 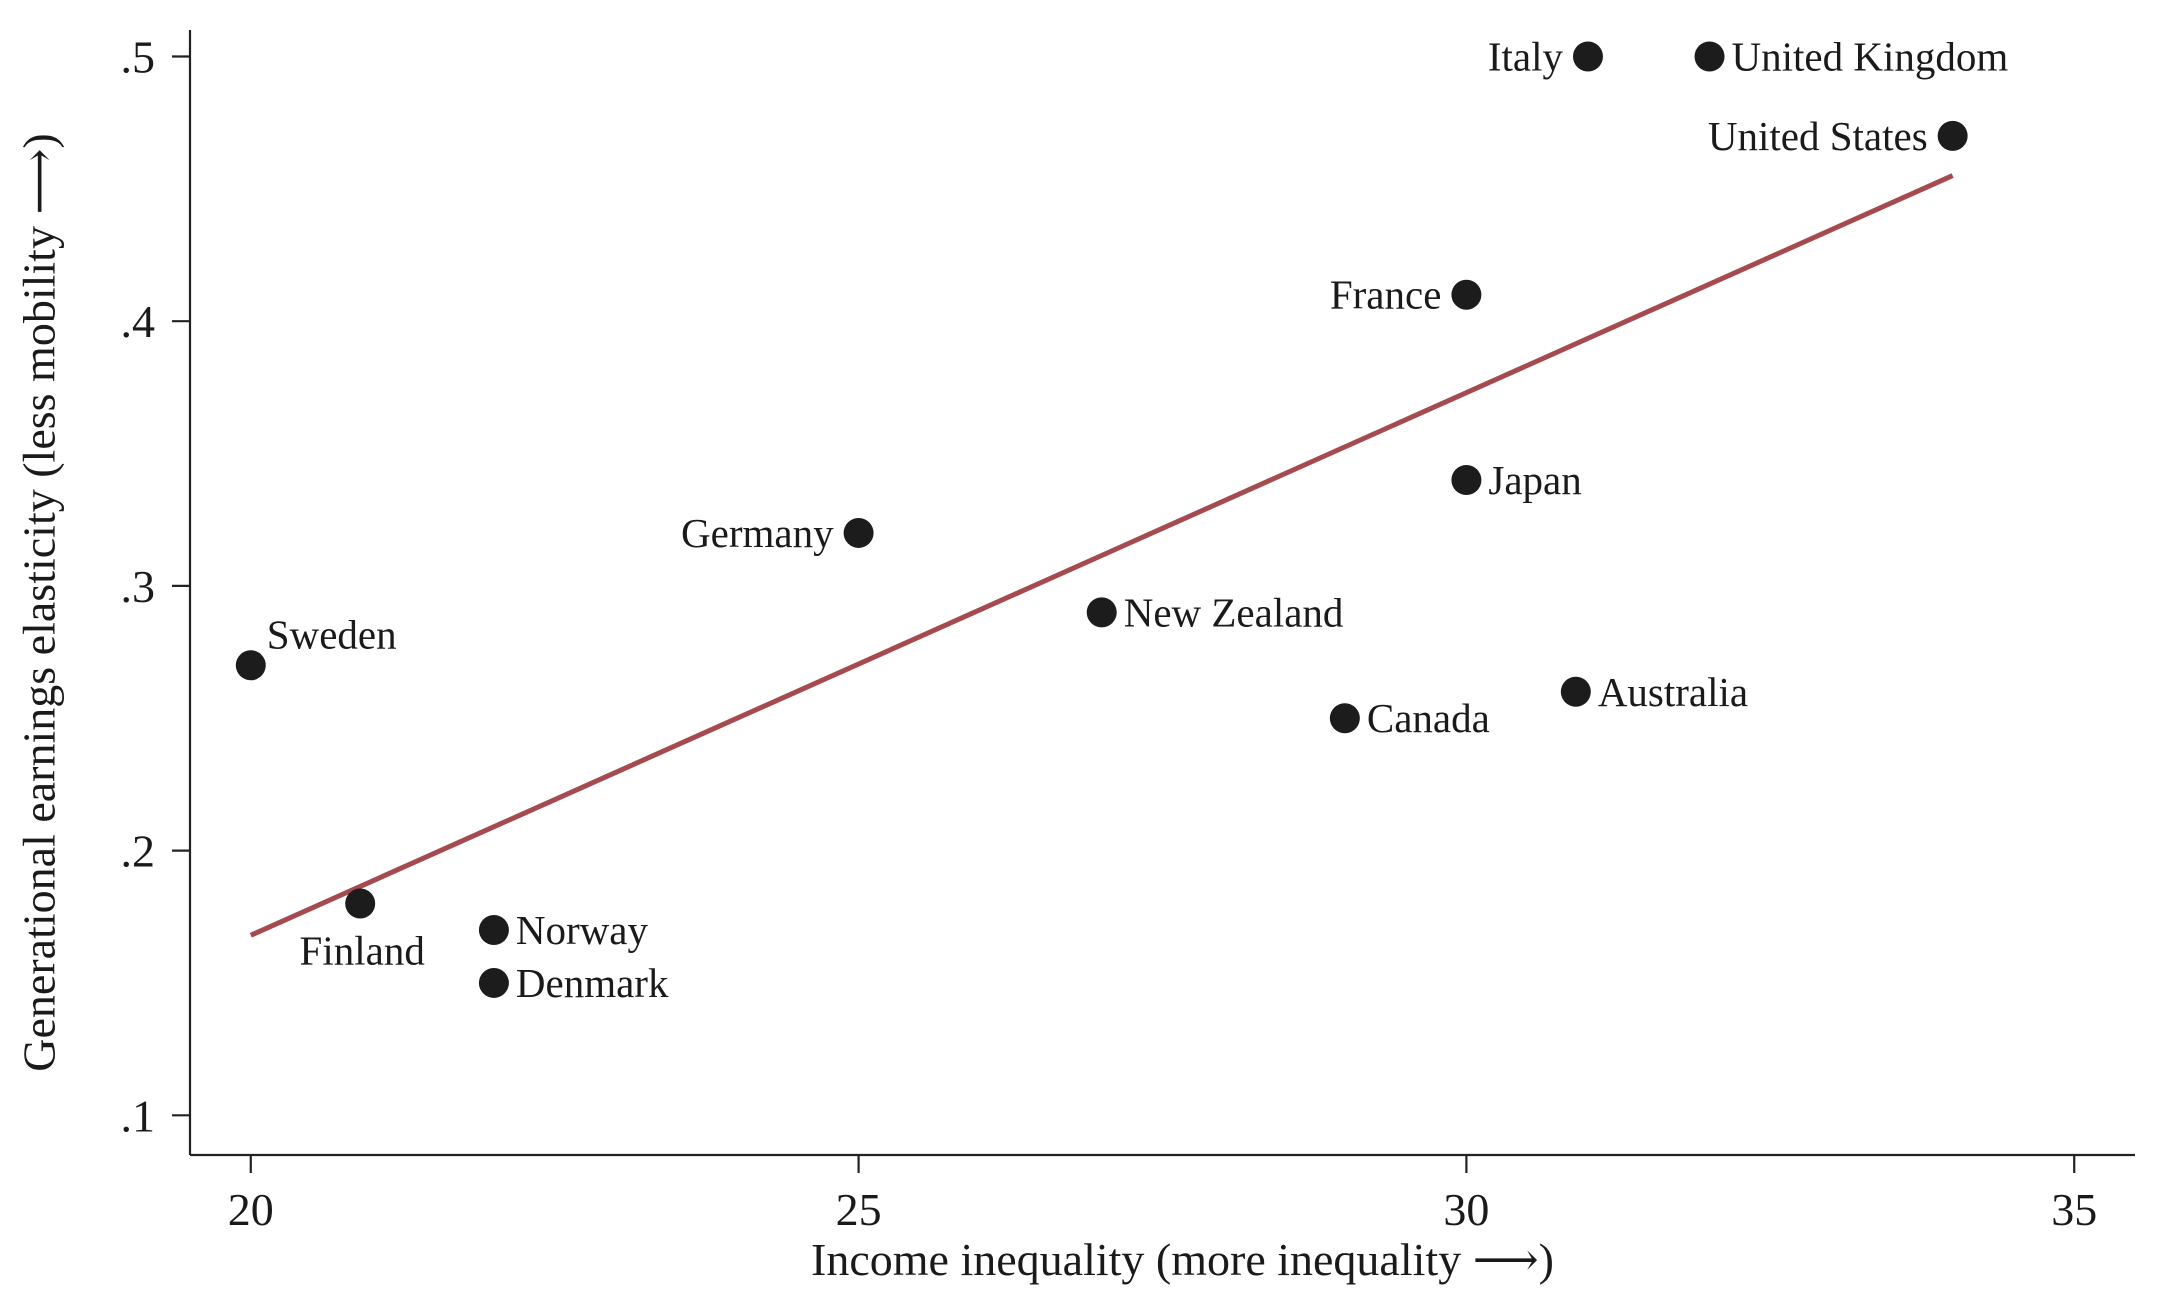 I want to click on point-japan, so click(x=1466, y=480).